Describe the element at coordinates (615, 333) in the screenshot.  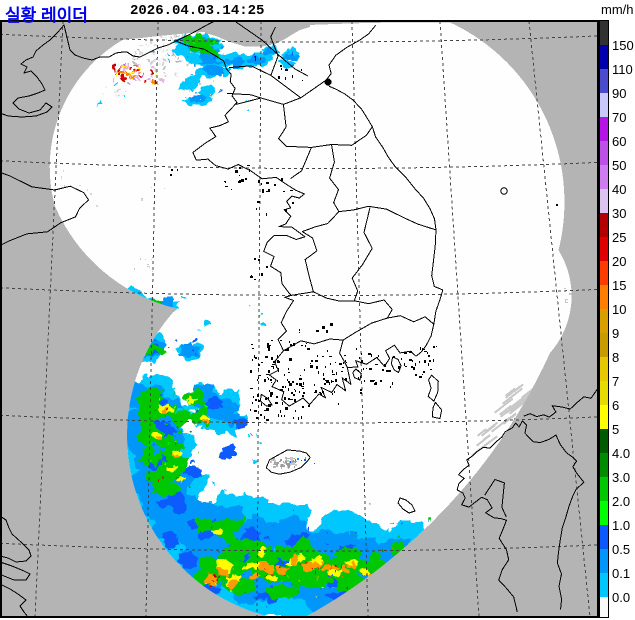
I see `svg-text: 9` at that location.